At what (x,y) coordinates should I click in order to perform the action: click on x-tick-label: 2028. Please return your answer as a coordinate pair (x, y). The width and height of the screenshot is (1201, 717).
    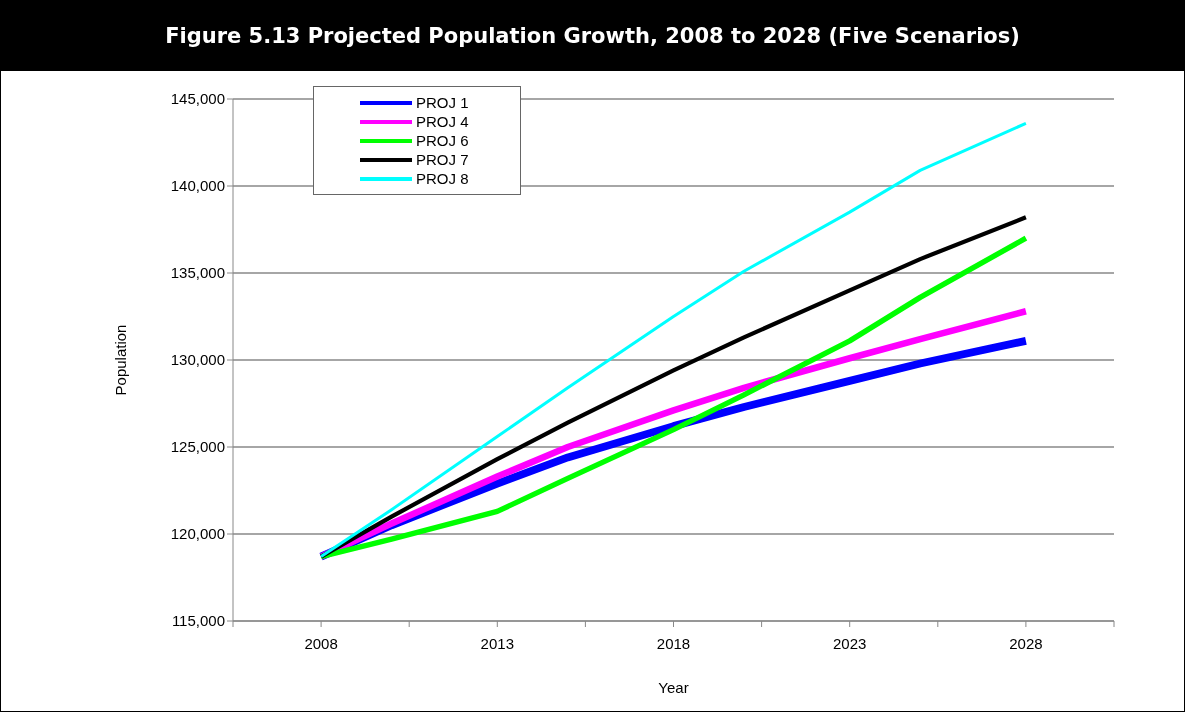
    Looking at the image, I should click on (1026, 643).